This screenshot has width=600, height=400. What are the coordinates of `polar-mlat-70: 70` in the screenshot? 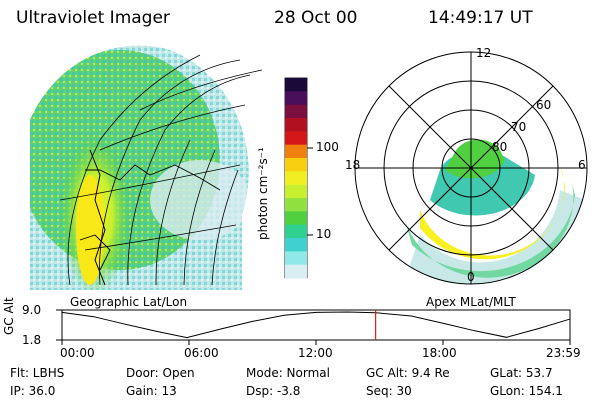 It's located at (519, 127).